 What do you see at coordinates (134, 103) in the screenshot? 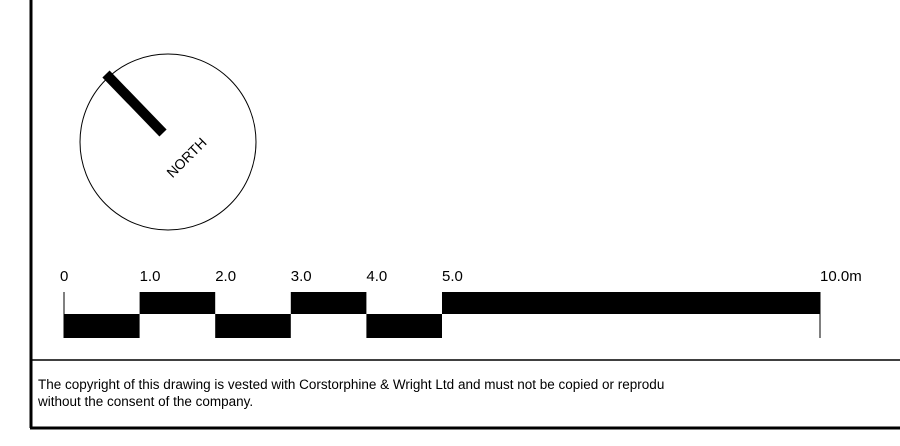
I see `north-arrow-pointer` at bounding box center [134, 103].